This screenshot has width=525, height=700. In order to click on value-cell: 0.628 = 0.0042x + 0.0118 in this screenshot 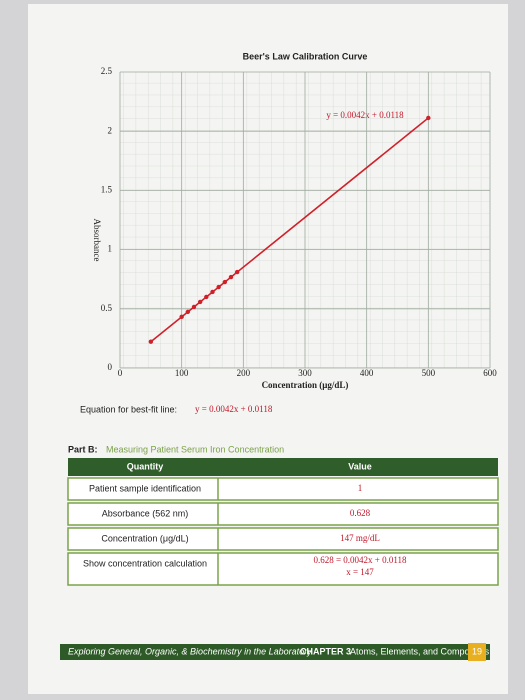, I will do `click(360, 560)`.